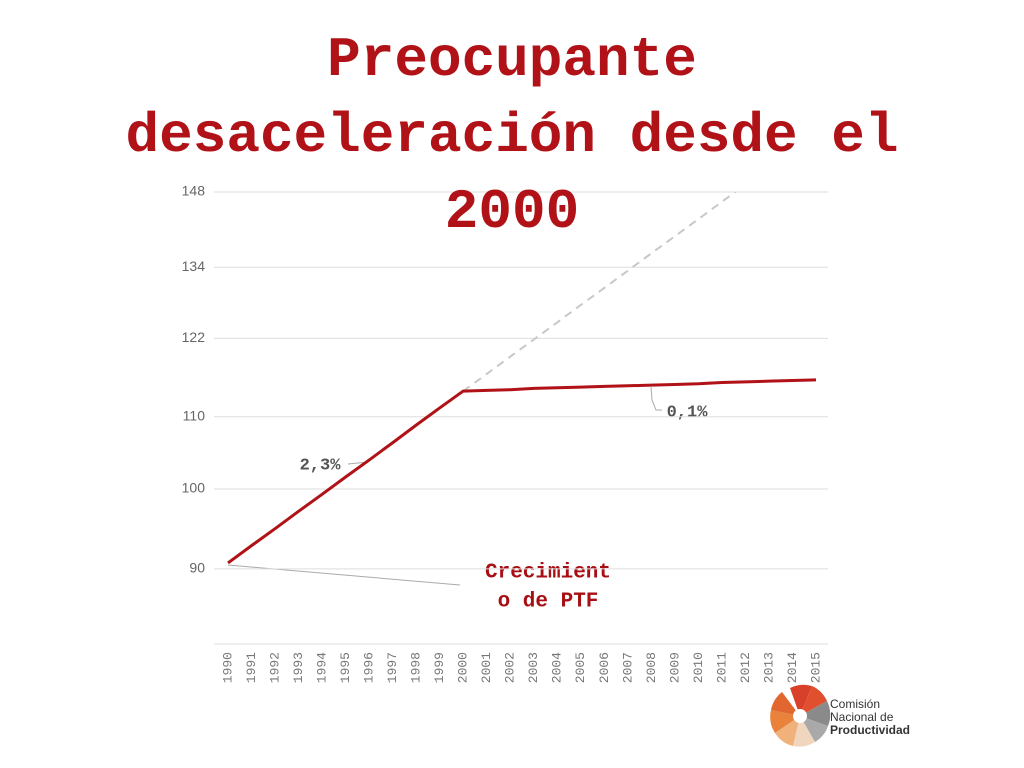 The width and height of the screenshot is (1024, 768). Describe the element at coordinates (194, 416) in the screenshot. I see `y-tick-label: 110` at that location.